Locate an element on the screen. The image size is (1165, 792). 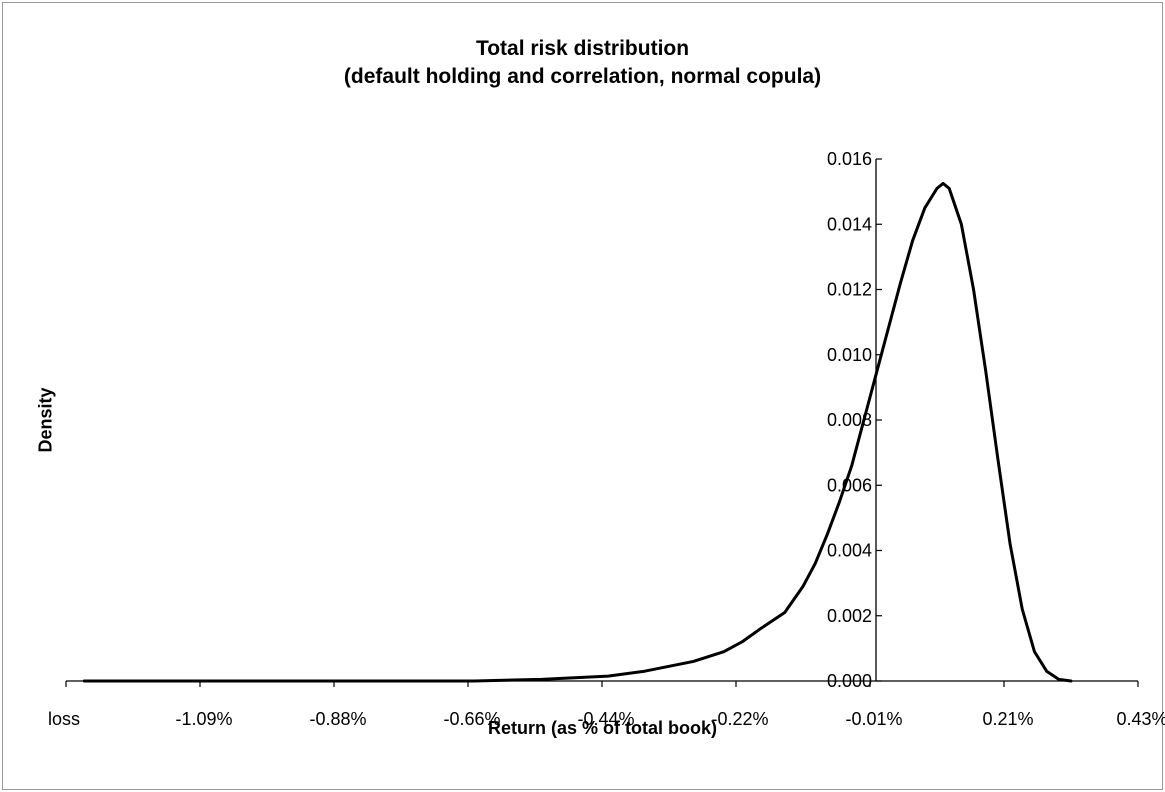
x-axis-label: Return (as % of total book) is located at coordinates (602, 728).